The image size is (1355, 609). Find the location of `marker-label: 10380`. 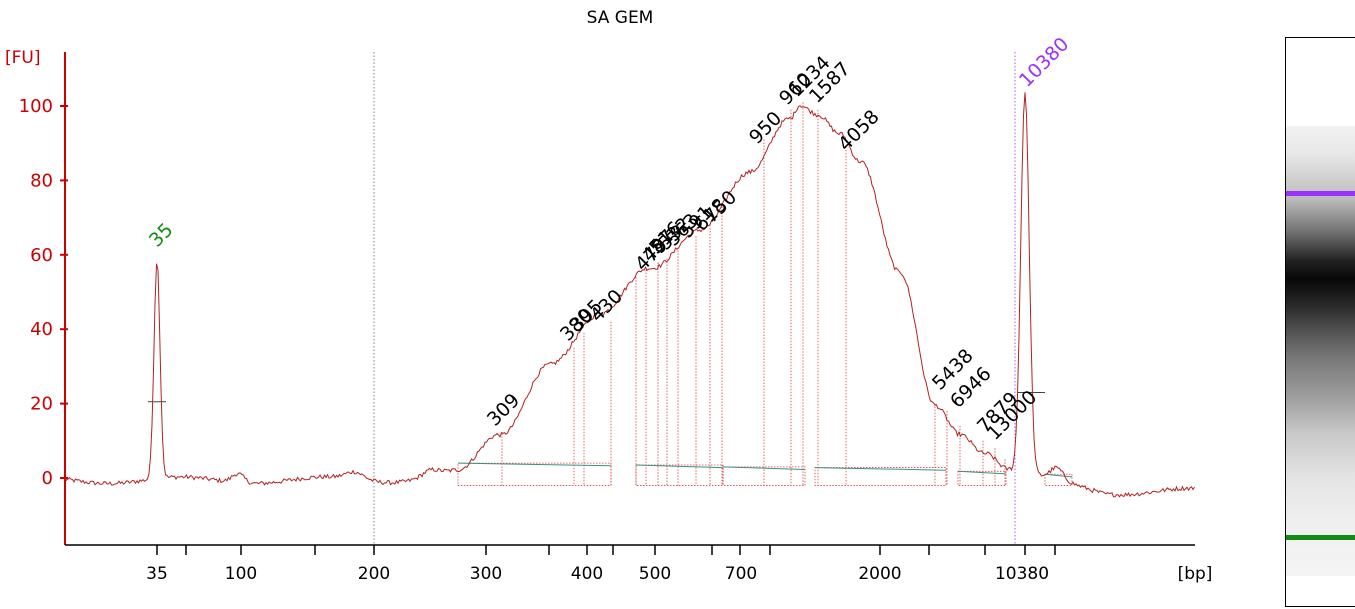

marker-label: 10380 is located at coordinates (1044, 62).